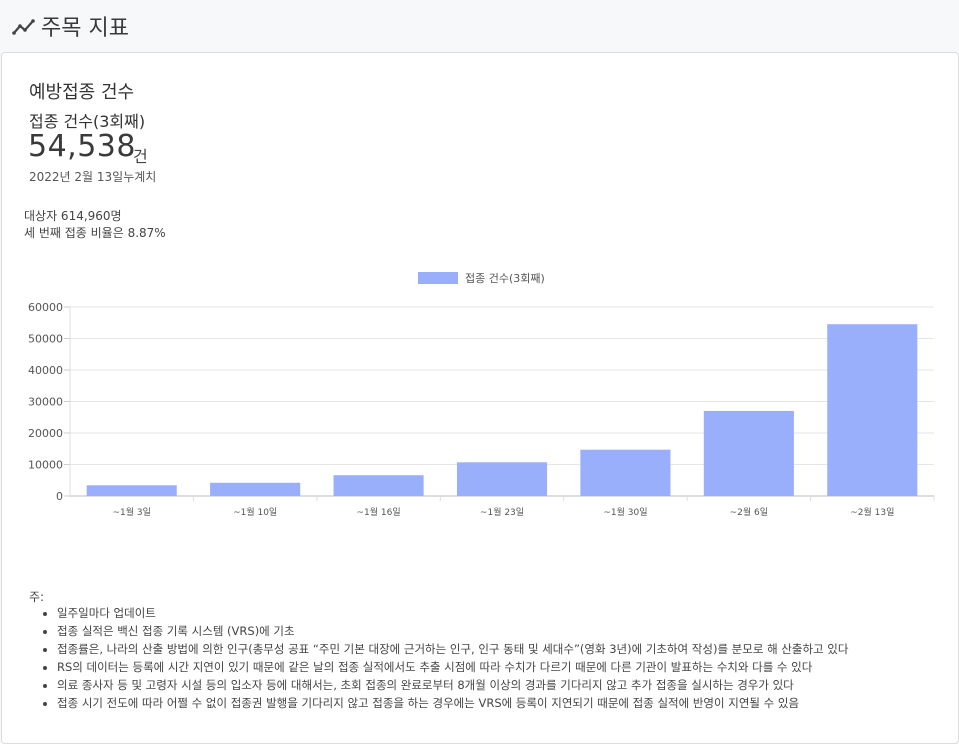 The width and height of the screenshot is (959, 744). What do you see at coordinates (45, 433) in the screenshot?
I see `y-tick-label: 20000` at bounding box center [45, 433].